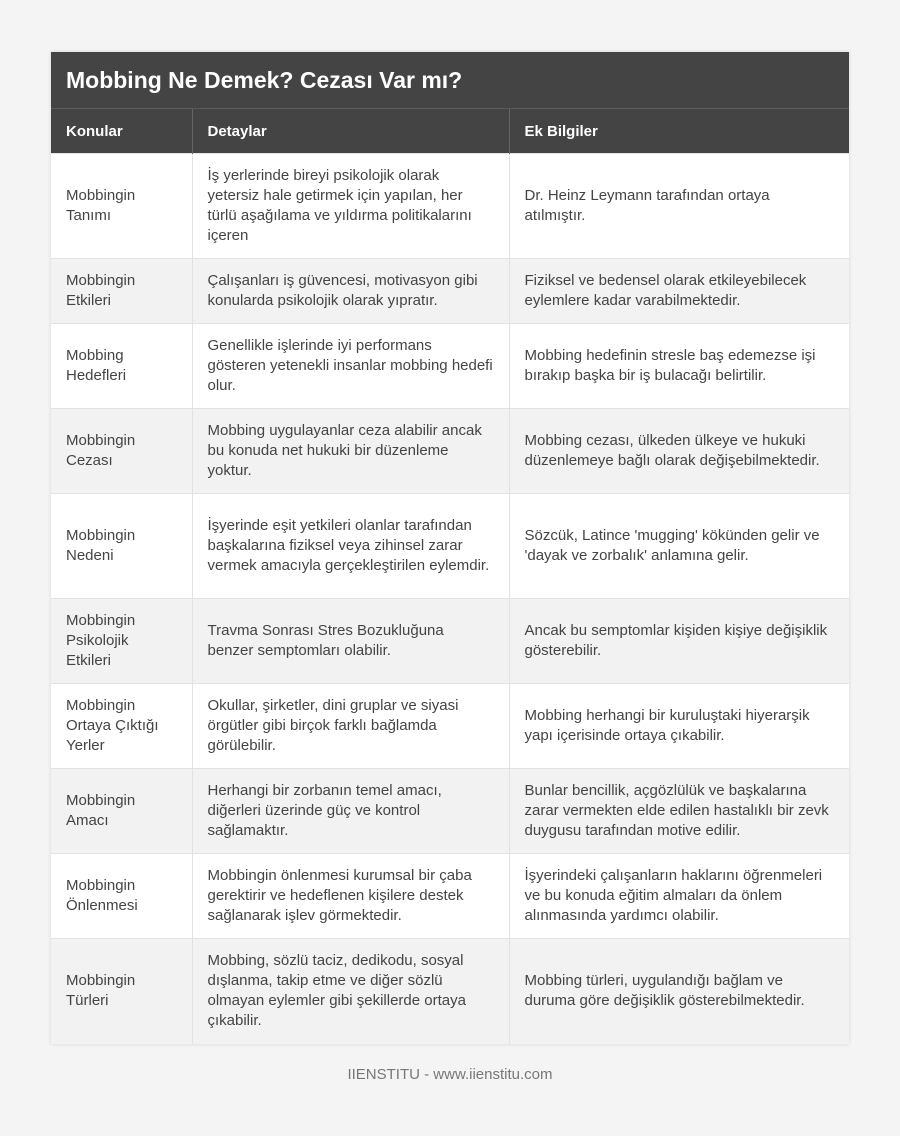 The width and height of the screenshot is (900, 1136). What do you see at coordinates (450, 1074) in the screenshot?
I see `footer-credit: IIENSTITU - www.iienstitu.com` at bounding box center [450, 1074].